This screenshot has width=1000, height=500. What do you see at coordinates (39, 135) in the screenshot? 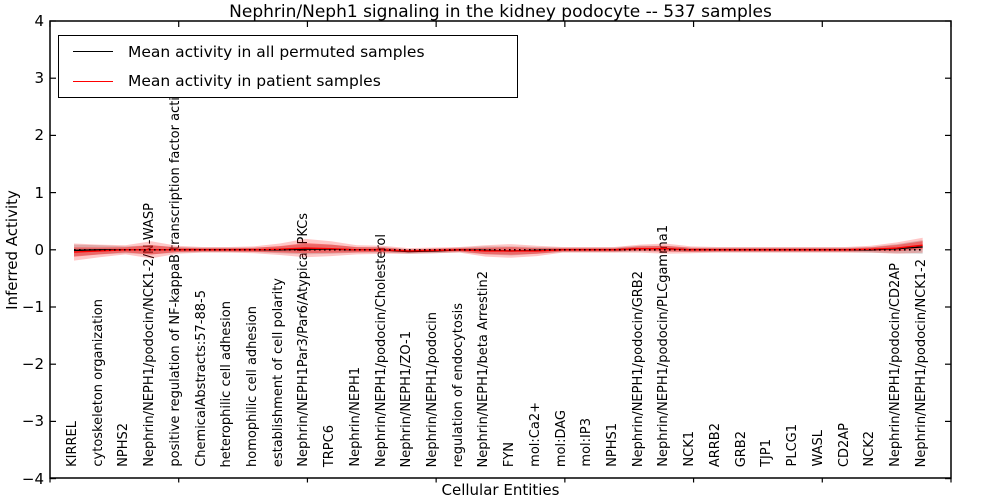
I see `y-tick-label: 2` at bounding box center [39, 135].